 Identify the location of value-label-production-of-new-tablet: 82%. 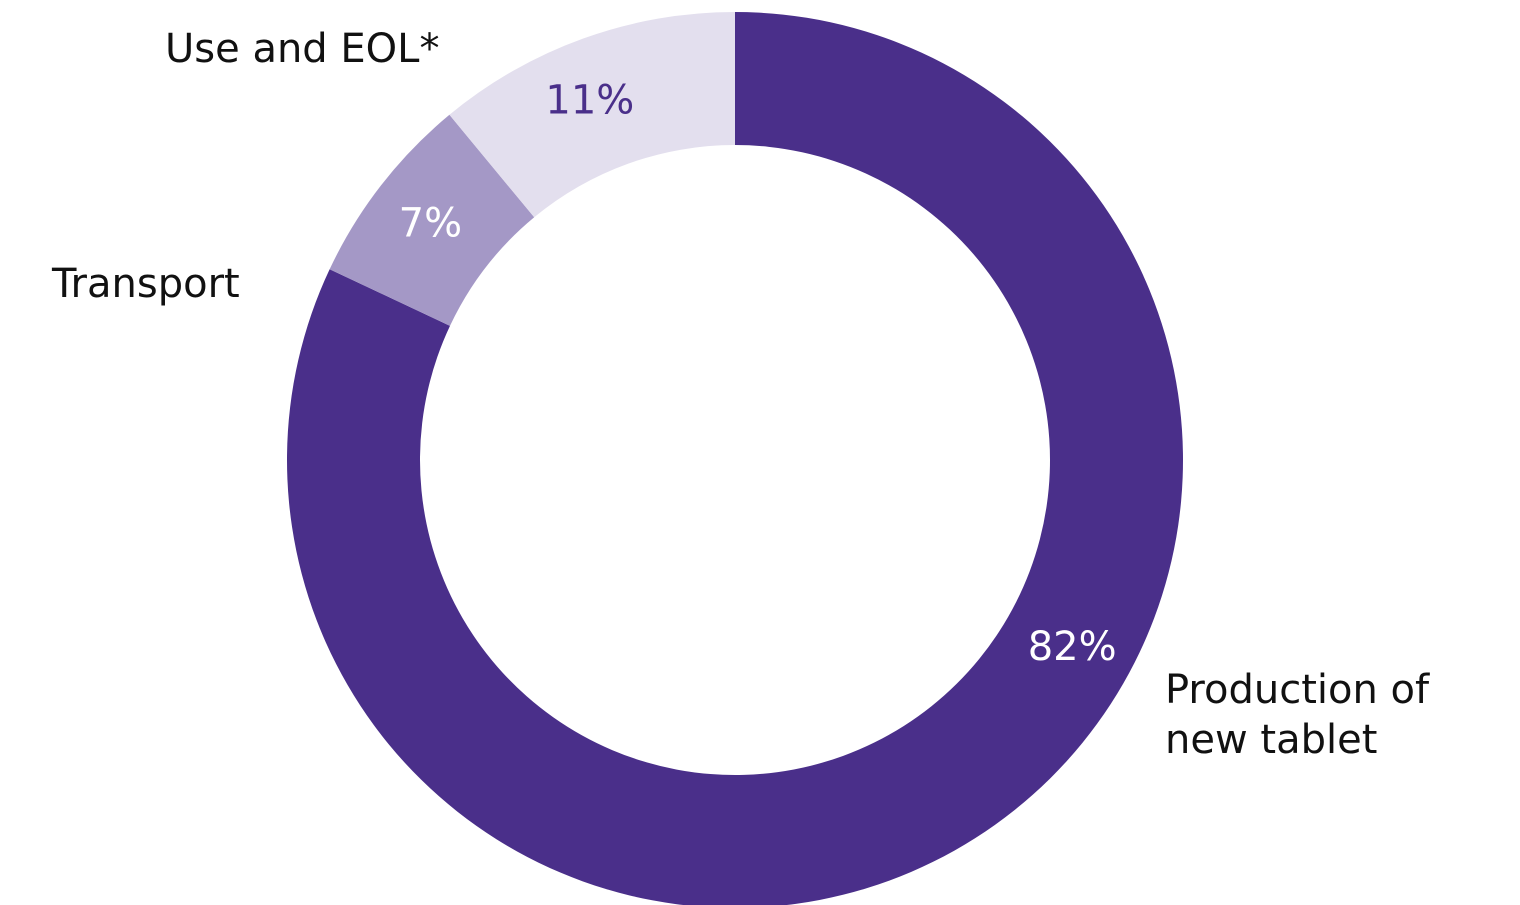
(1072, 647).